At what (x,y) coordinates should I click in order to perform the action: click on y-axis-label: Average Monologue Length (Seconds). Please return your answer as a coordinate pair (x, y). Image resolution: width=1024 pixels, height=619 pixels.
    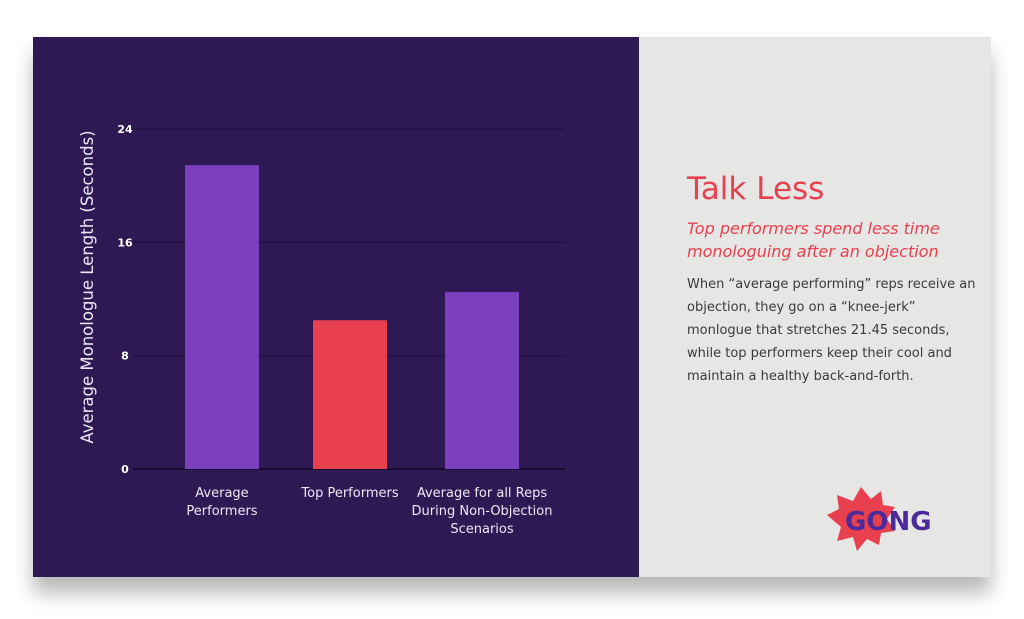
    Looking at the image, I should click on (87, 286).